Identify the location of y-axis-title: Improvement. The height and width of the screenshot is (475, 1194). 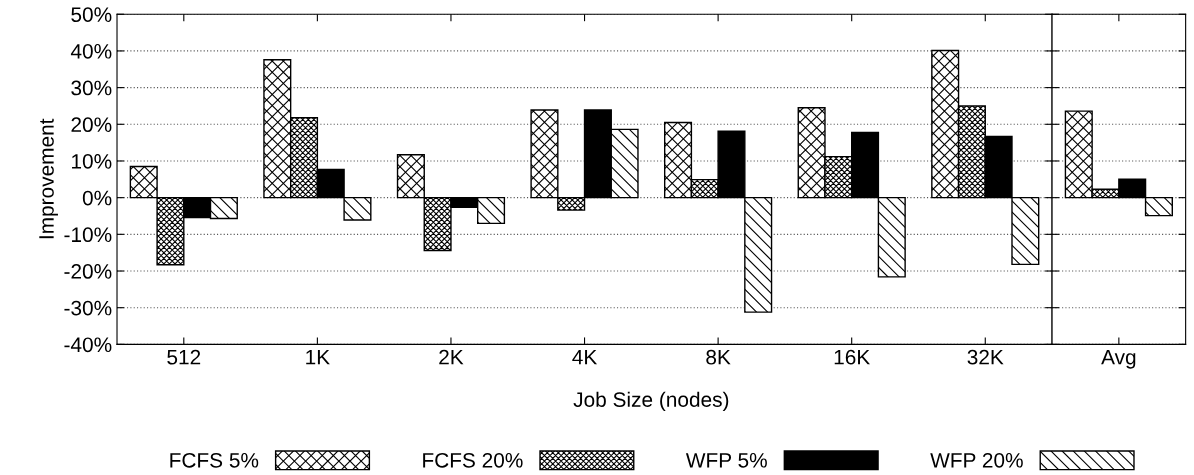
(48, 178).